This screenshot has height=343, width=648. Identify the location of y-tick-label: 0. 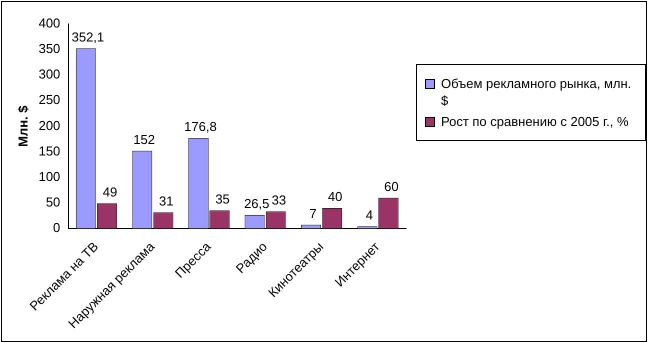
(56, 227).